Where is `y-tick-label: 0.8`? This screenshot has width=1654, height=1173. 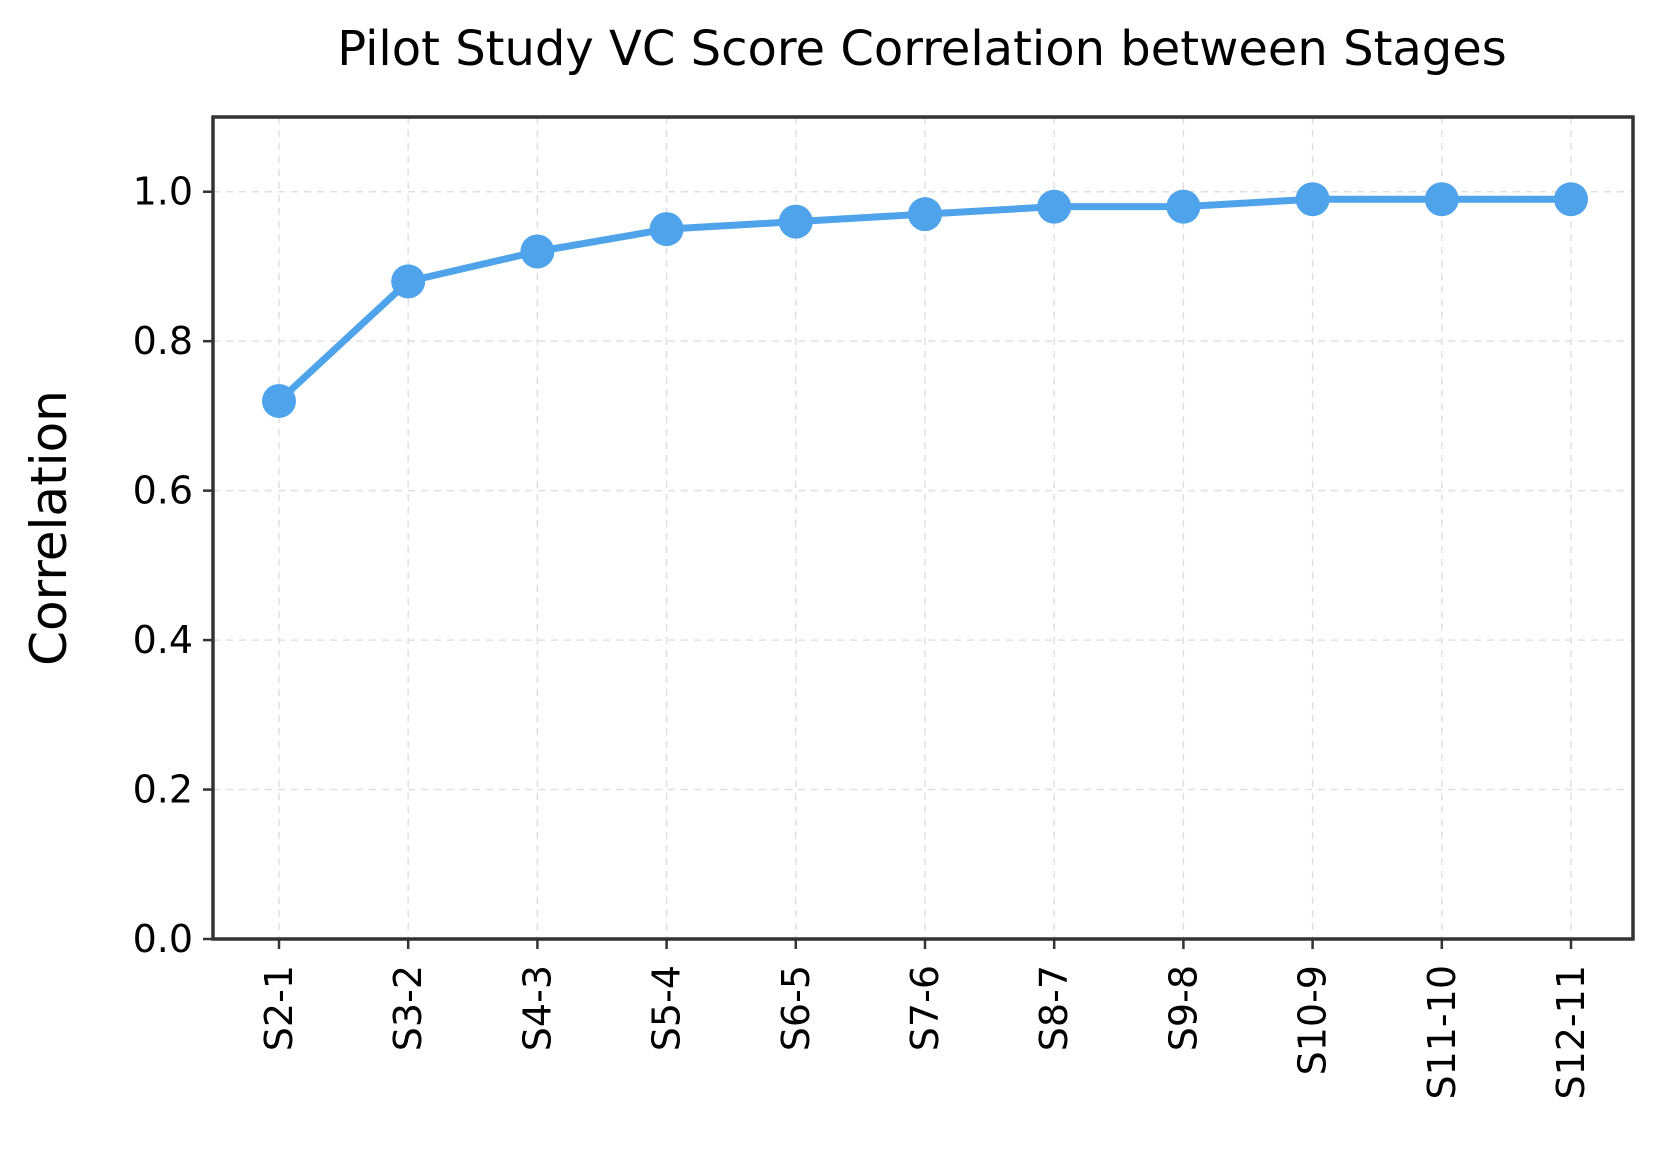 y-tick-label: 0.8 is located at coordinates (163, 341).